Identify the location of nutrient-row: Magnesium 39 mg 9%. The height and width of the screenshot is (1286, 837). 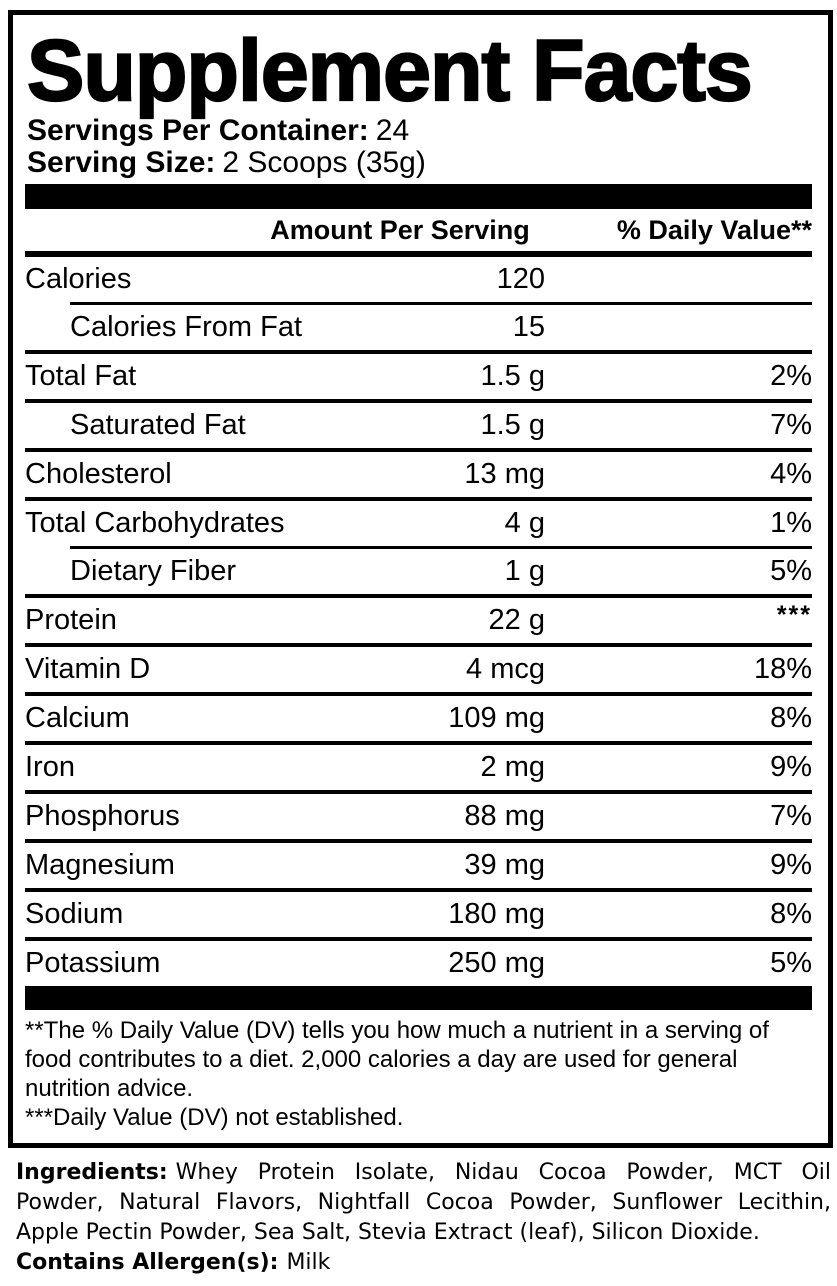
(418, 865).